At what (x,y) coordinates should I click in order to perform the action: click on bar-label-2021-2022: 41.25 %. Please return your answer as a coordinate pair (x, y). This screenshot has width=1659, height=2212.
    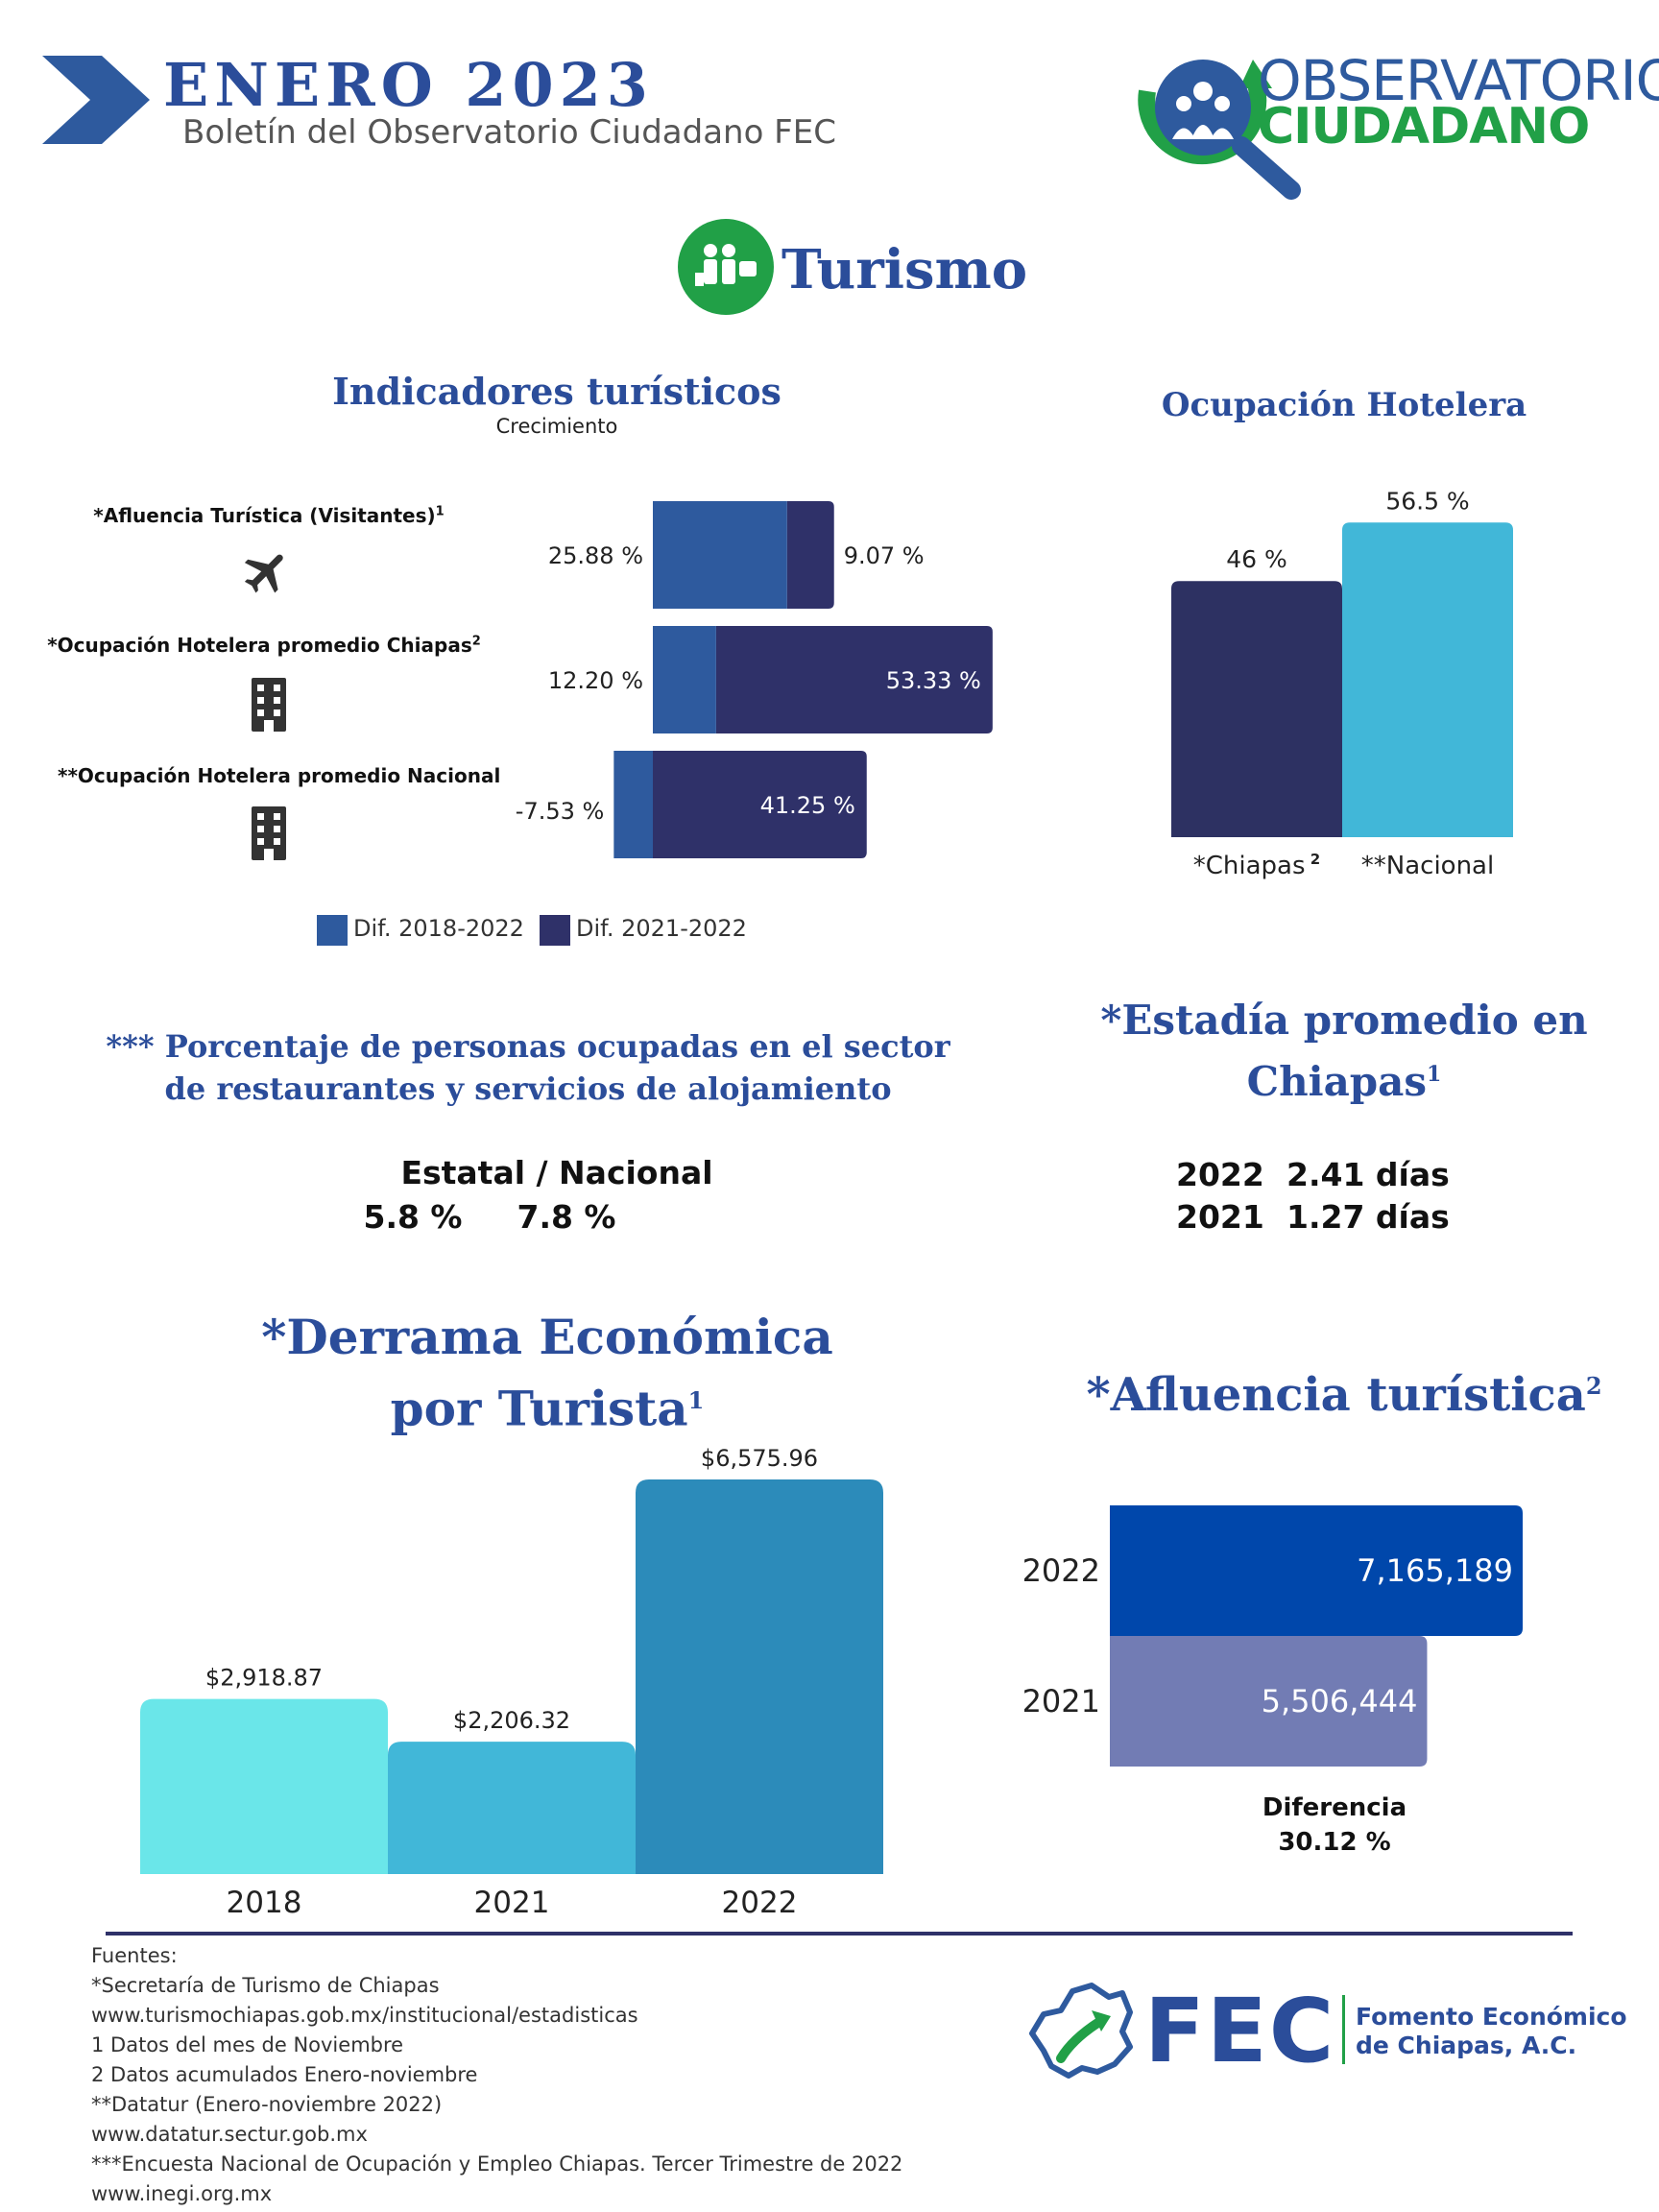
    Looking at the image, I should click on (807, 805).